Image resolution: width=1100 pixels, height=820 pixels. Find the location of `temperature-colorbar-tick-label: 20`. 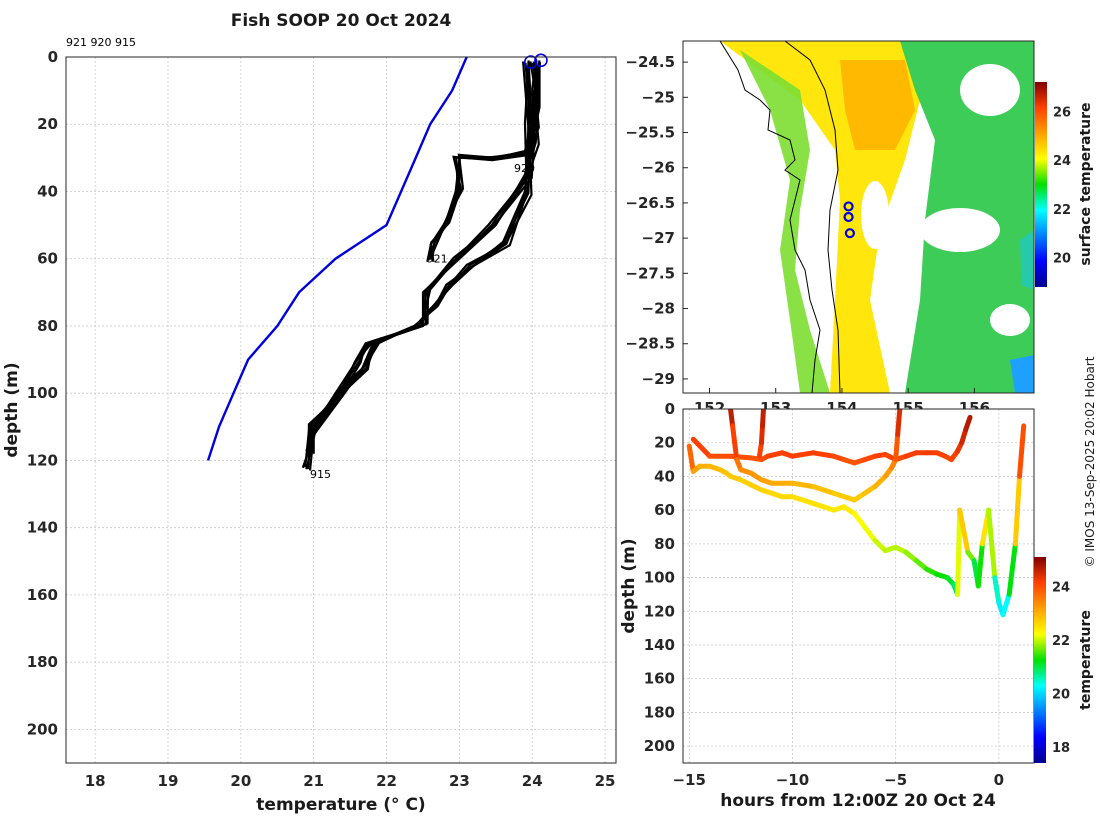

temperature-colorbar-tick-label: 20 is located at coordinates (1061, 694).